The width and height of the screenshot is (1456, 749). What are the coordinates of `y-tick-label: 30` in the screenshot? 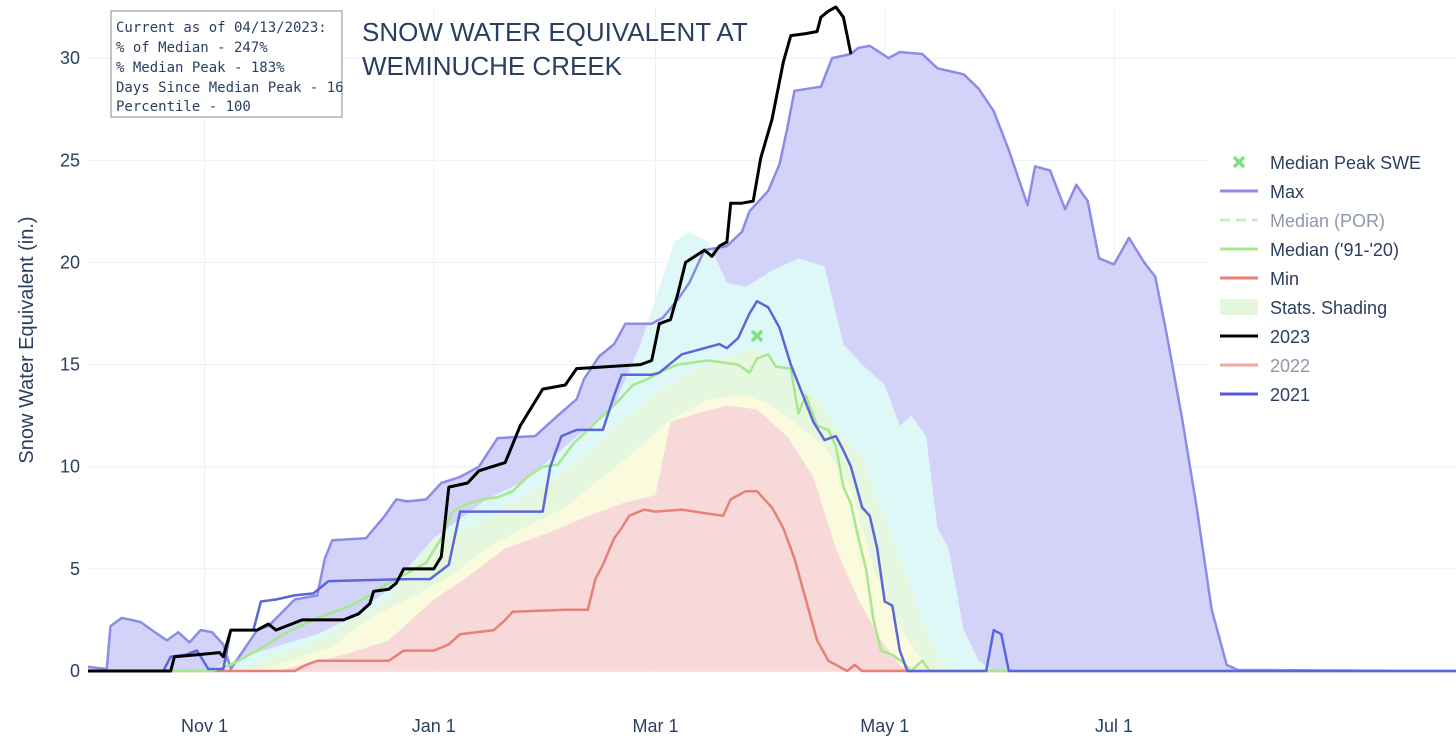 It's located at (70, 58).